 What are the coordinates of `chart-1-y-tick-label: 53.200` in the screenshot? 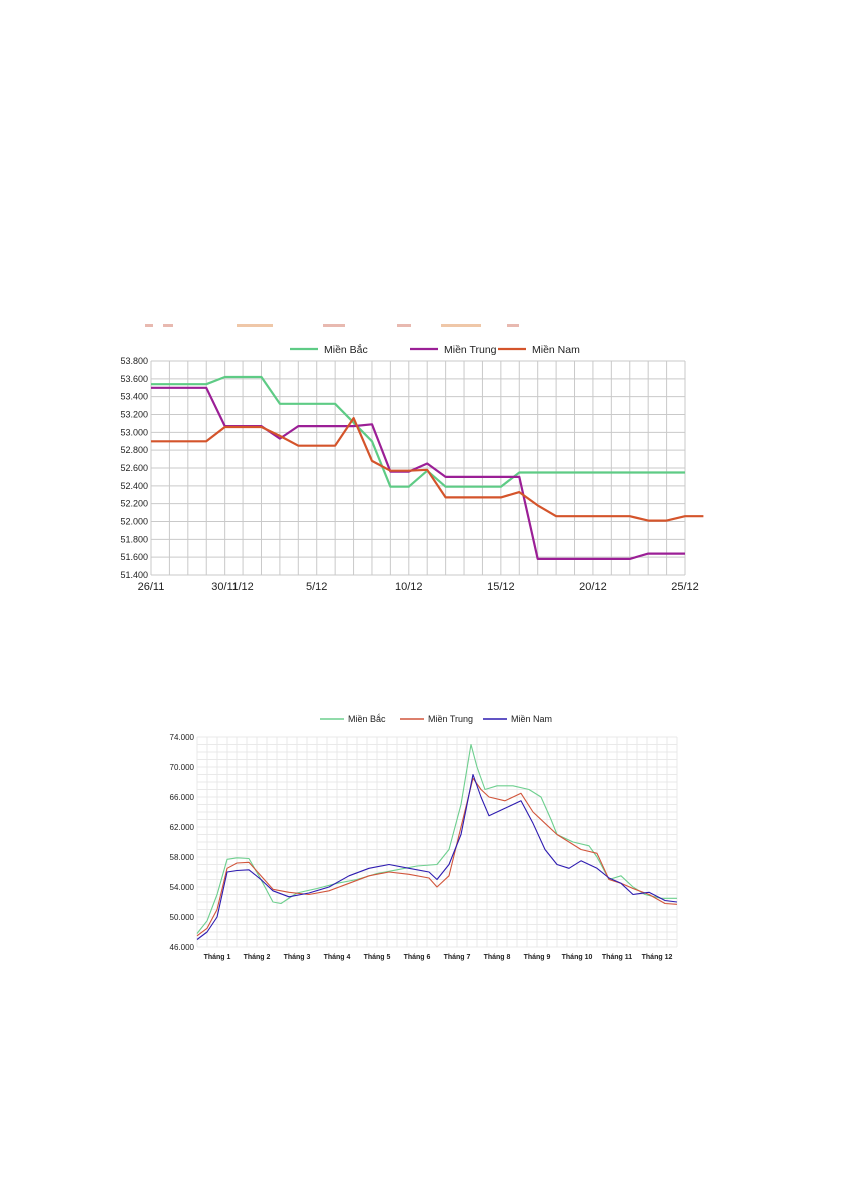 It's located at (134, 415).